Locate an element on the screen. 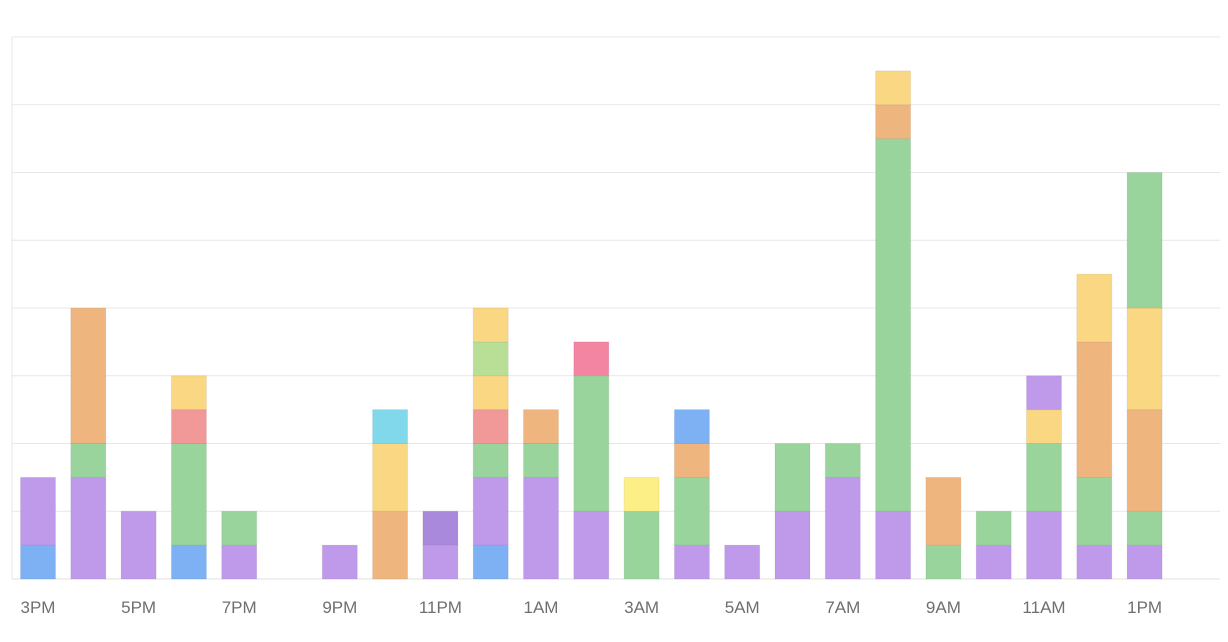 Image resolution: width=1228 pixels, height=642 pixels. bar-9am is located at coordinates (943, 528).